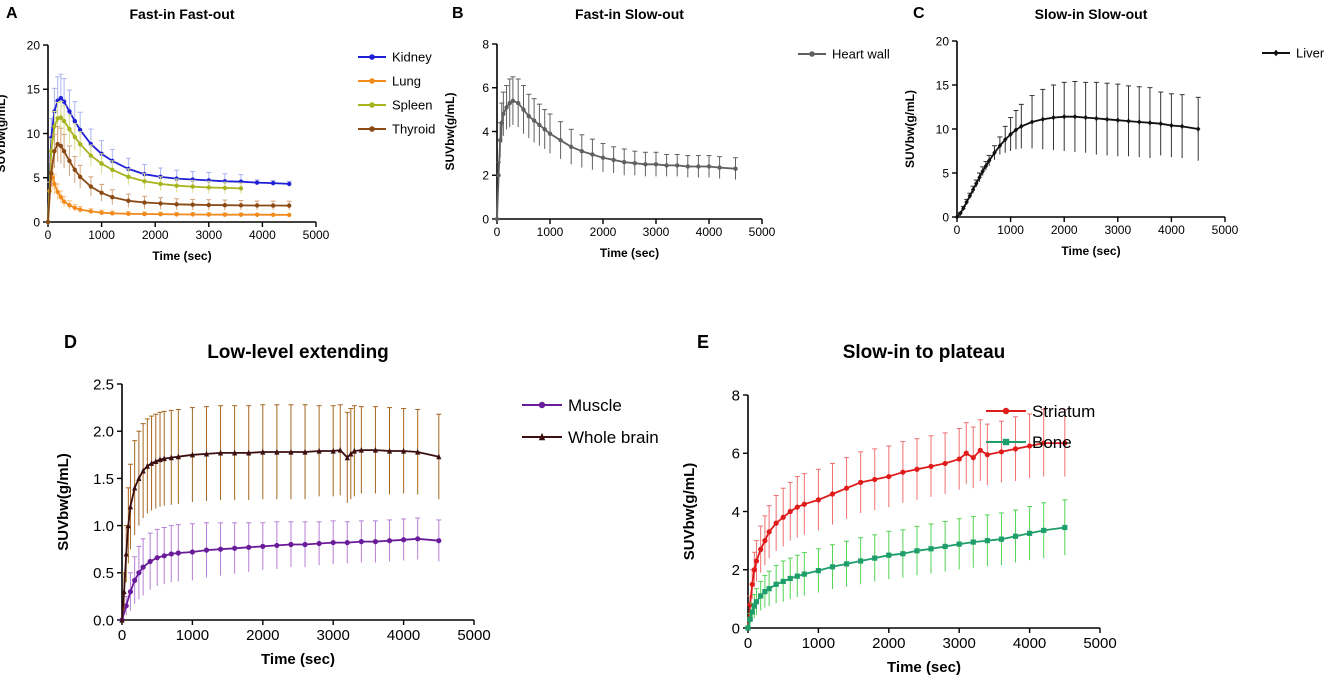 Image resolution: width=1325 pixels, height=690 pixels. I want to click on chart-title: Slow-in Slow-out, so click(1091, 14).